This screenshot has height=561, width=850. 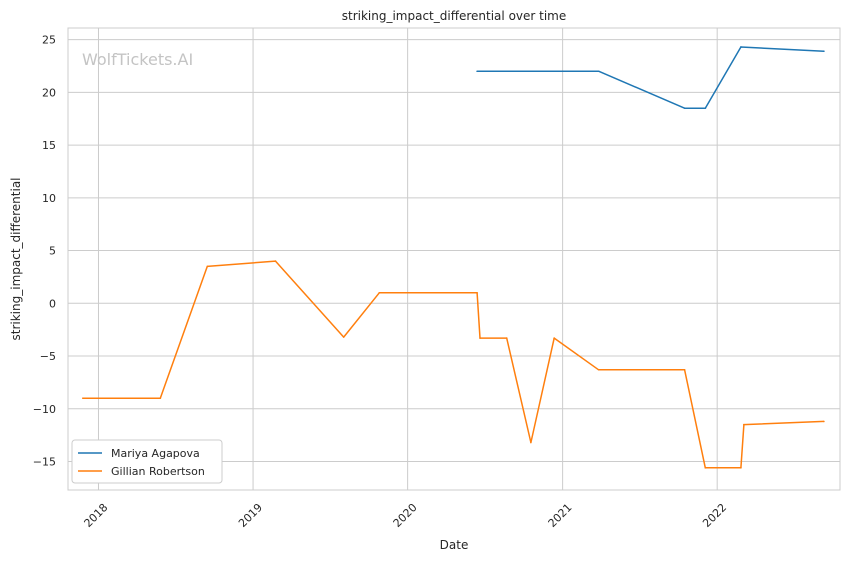 I want to click on y-axis-ticks: 25 20 15 10 5 0 −5 −10 −15, so click(x=44, y=251).